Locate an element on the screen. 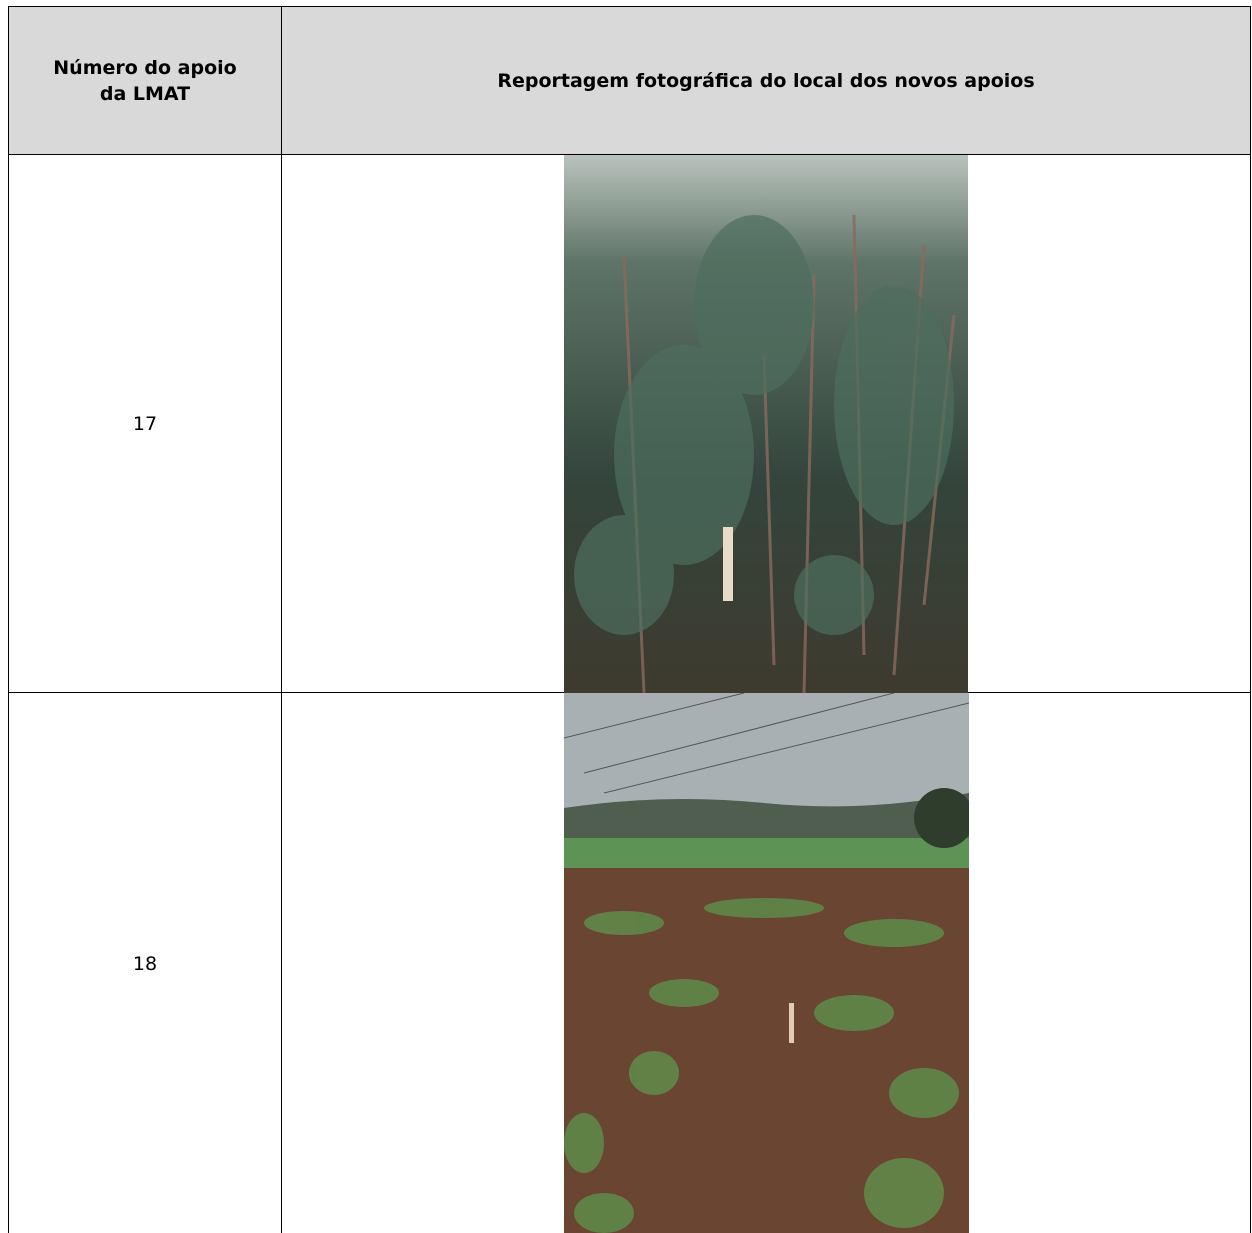 Image resolution: width=1252 pixels, height=1233 pixels. green-field is located at coordinates (766, 853).